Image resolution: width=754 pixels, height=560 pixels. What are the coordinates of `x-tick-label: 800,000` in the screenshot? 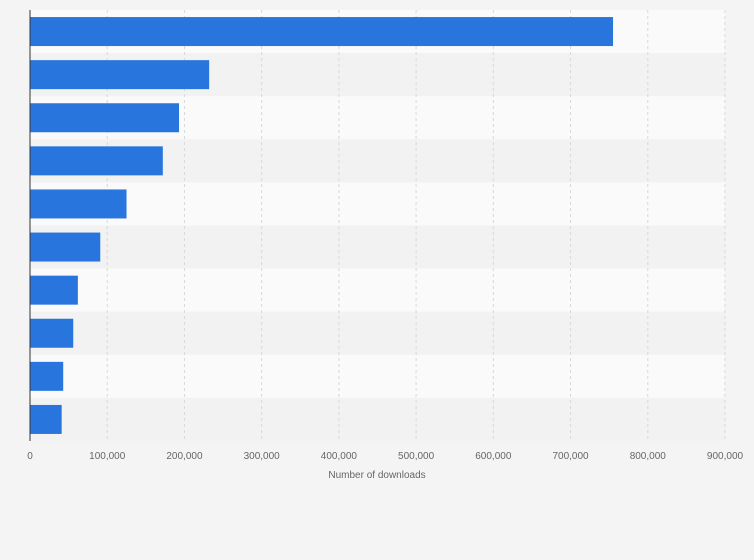 It's located at (648, 456).